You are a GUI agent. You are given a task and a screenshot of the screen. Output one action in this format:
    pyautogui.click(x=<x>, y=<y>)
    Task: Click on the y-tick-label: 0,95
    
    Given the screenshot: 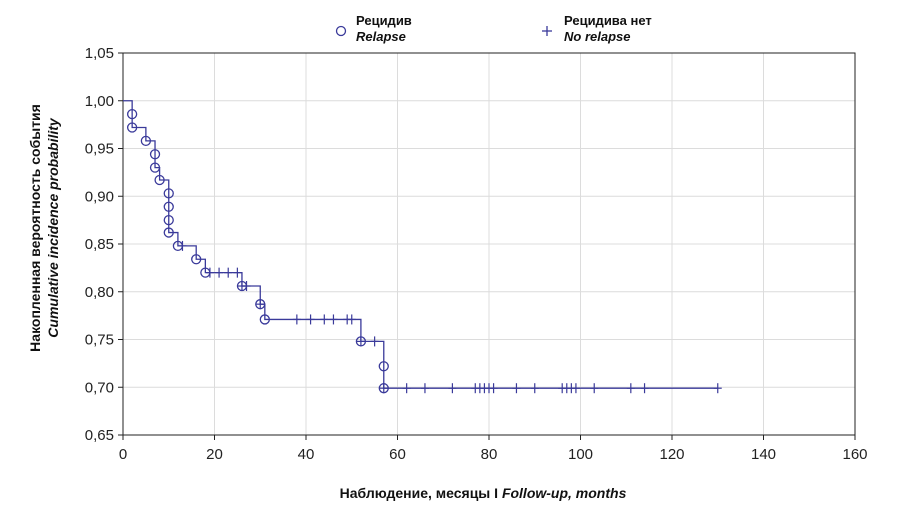 What is the action you would take?
    pyautogui.click(x=99, y=149)
    